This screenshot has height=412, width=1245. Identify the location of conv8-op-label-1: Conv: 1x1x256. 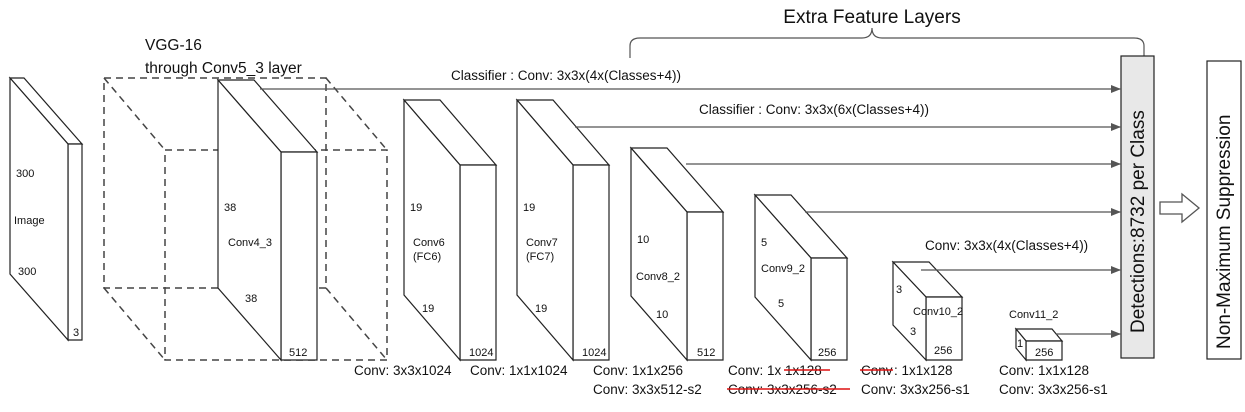
(638, 370).